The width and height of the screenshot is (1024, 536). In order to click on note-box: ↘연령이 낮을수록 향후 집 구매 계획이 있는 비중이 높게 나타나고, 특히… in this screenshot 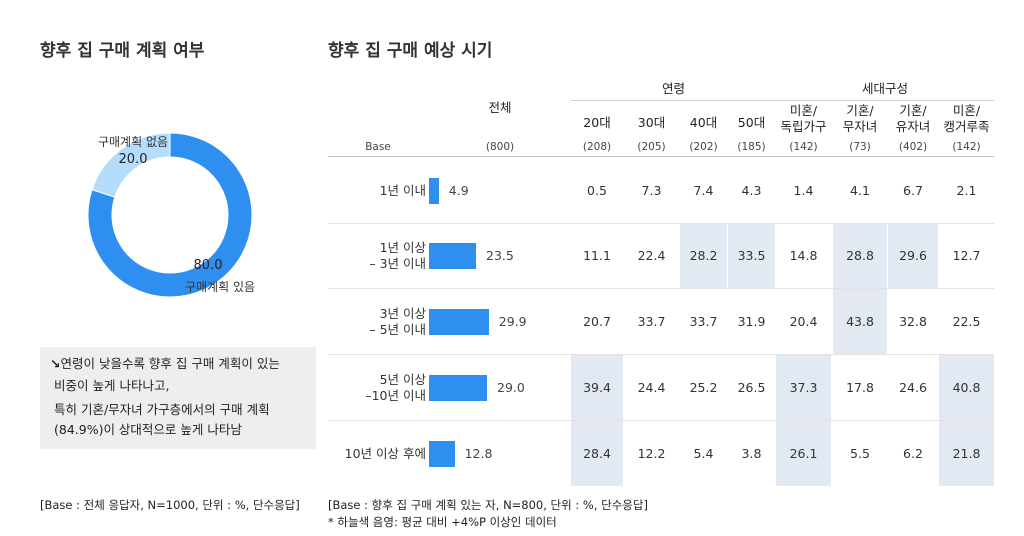, I will do `click(178, 398)`.